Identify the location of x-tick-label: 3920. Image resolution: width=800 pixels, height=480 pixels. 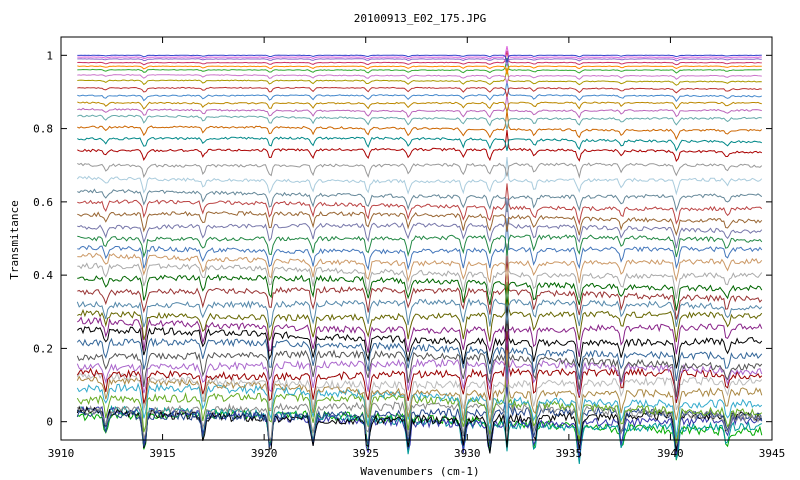
(264, 453).